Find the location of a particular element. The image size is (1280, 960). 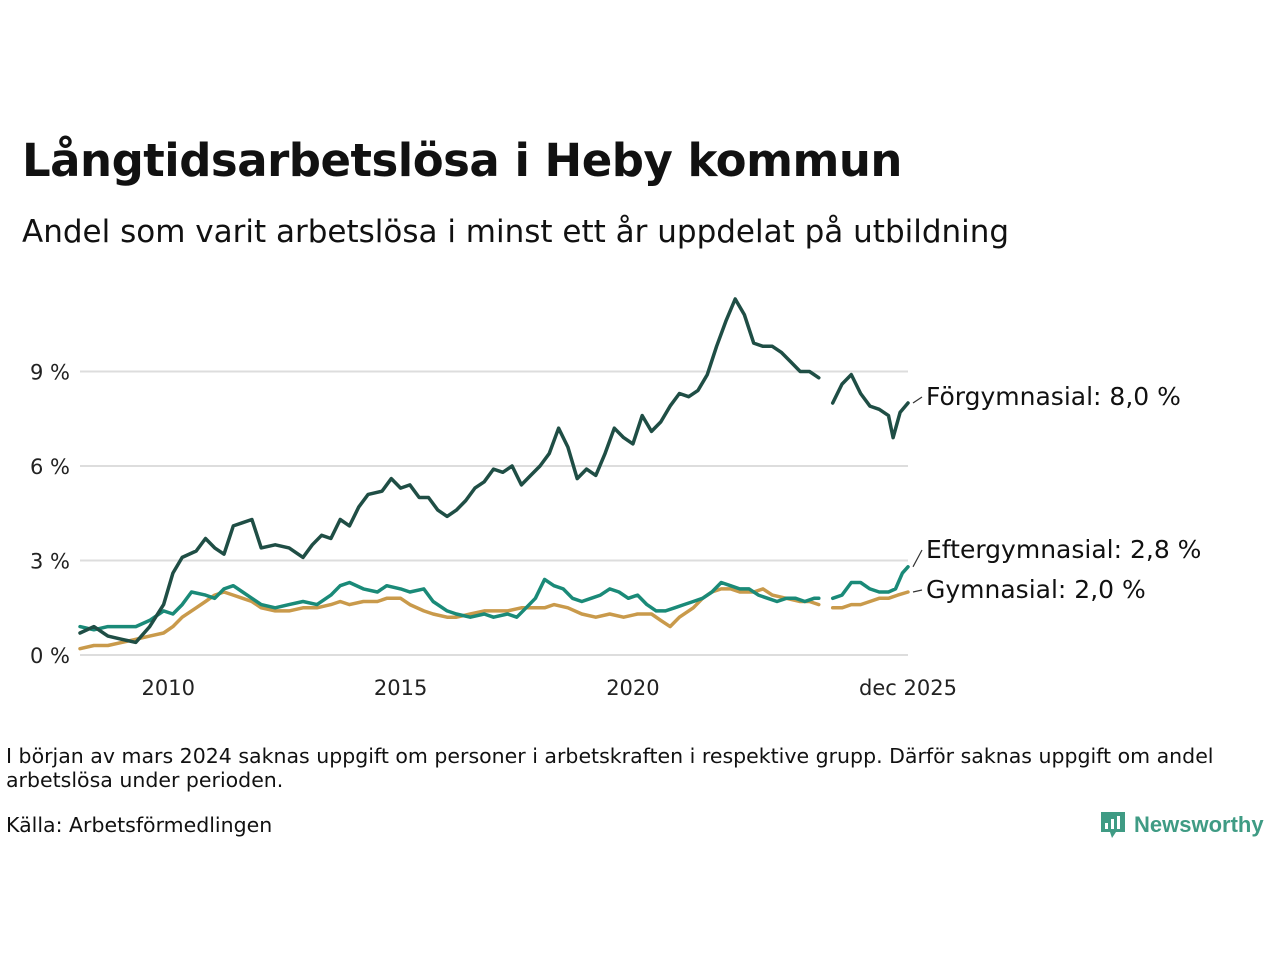

x-tick-label: 2015 is located at coordinates (400, 688).